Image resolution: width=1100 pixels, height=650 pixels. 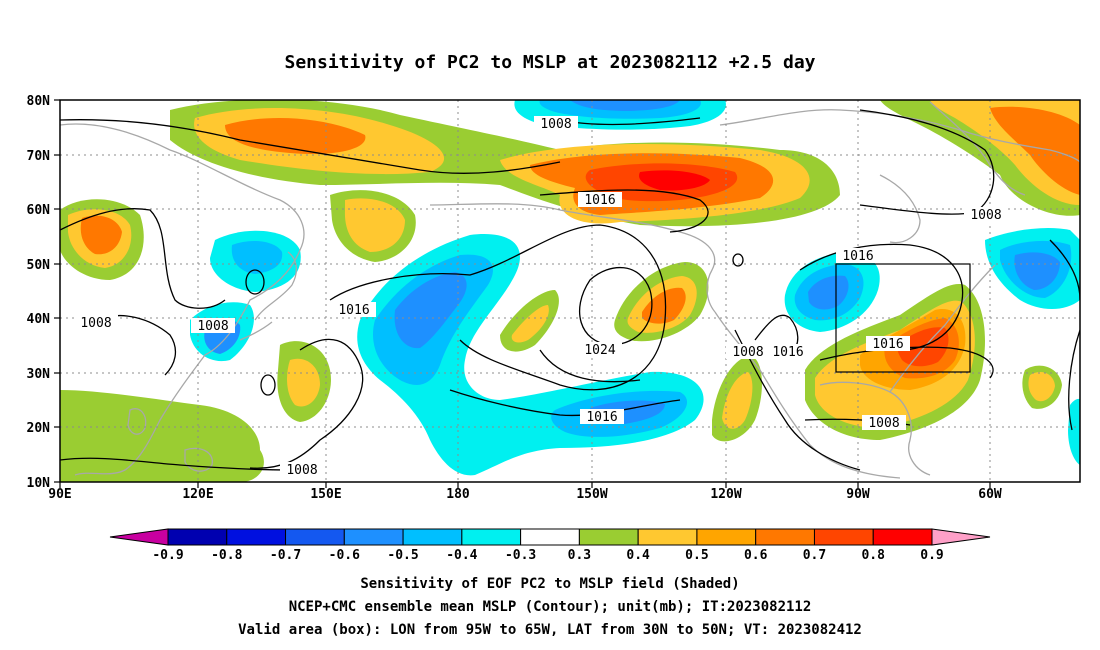 I want to click on colorbar-label: 0.5, so click(x=696, y=555).